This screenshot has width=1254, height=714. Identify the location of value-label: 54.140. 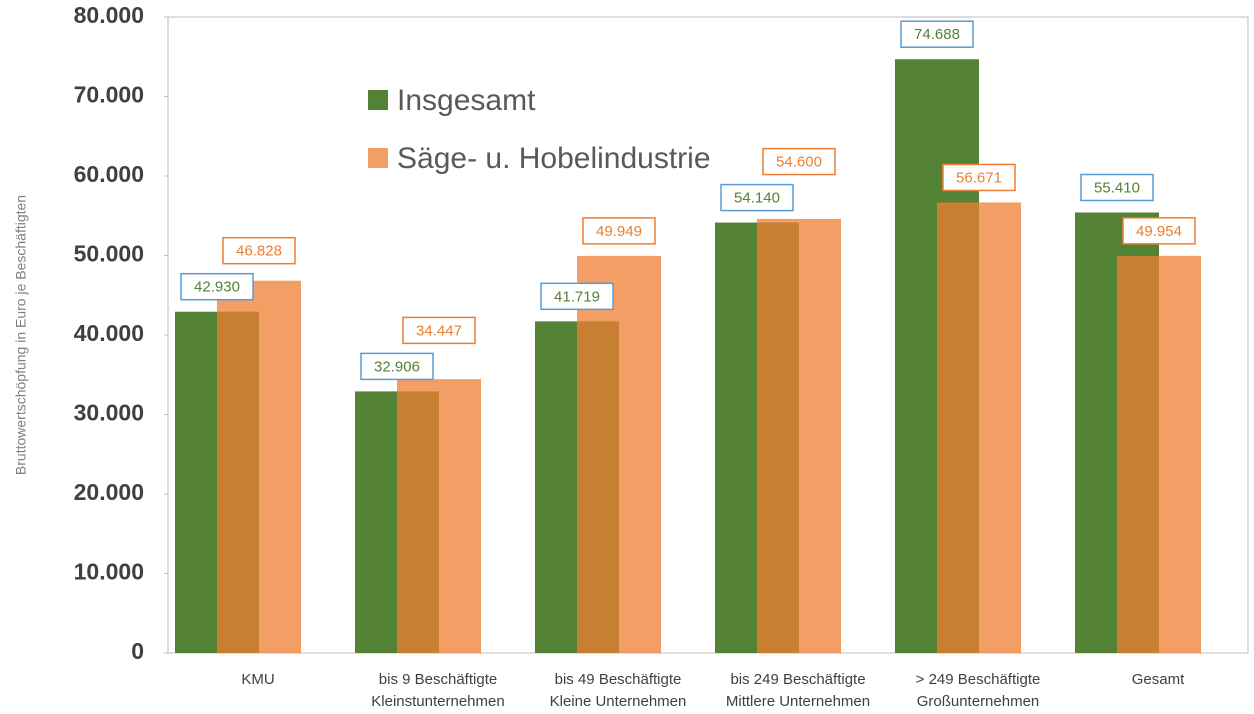
(757, 198).